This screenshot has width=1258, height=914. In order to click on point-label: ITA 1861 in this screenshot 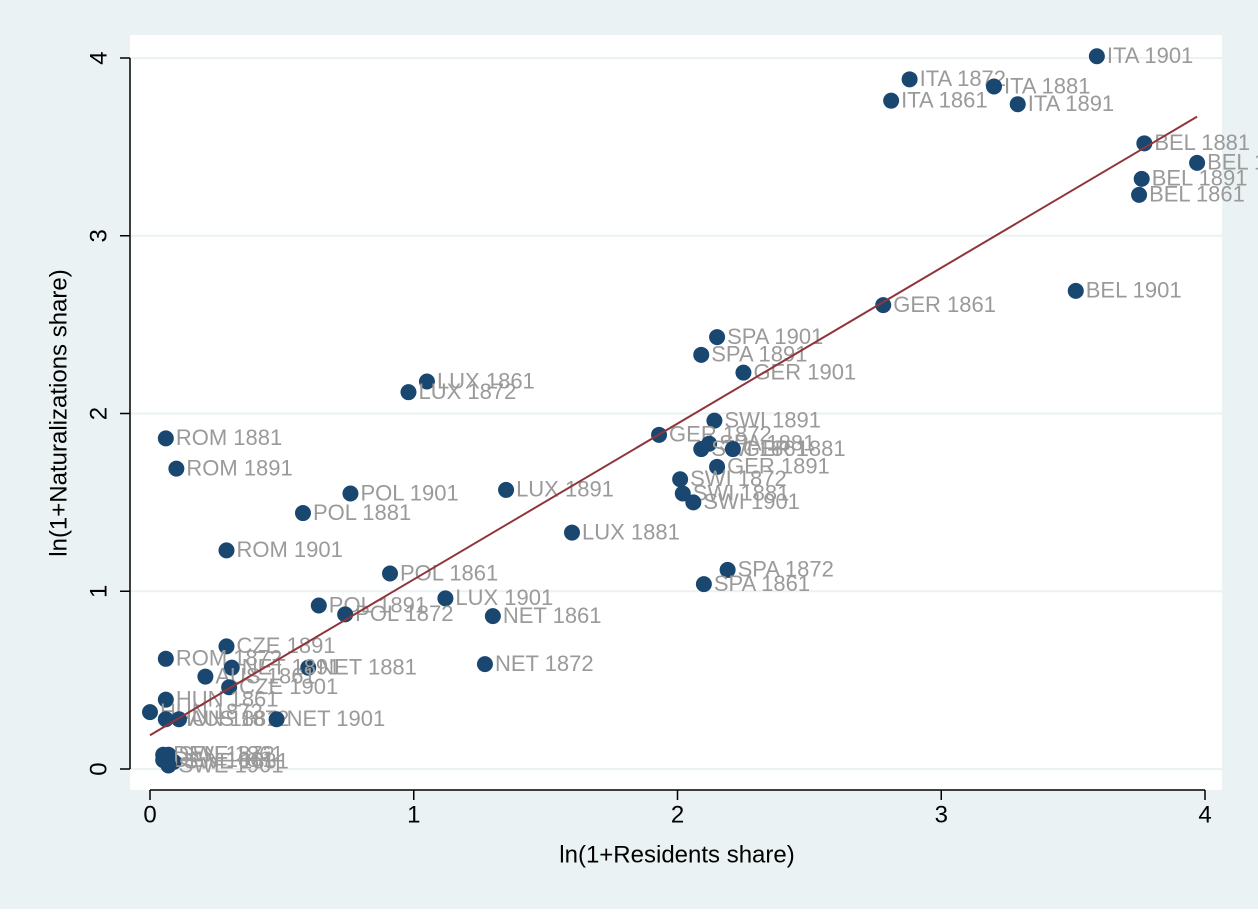, I will do `click(944, 99)`.